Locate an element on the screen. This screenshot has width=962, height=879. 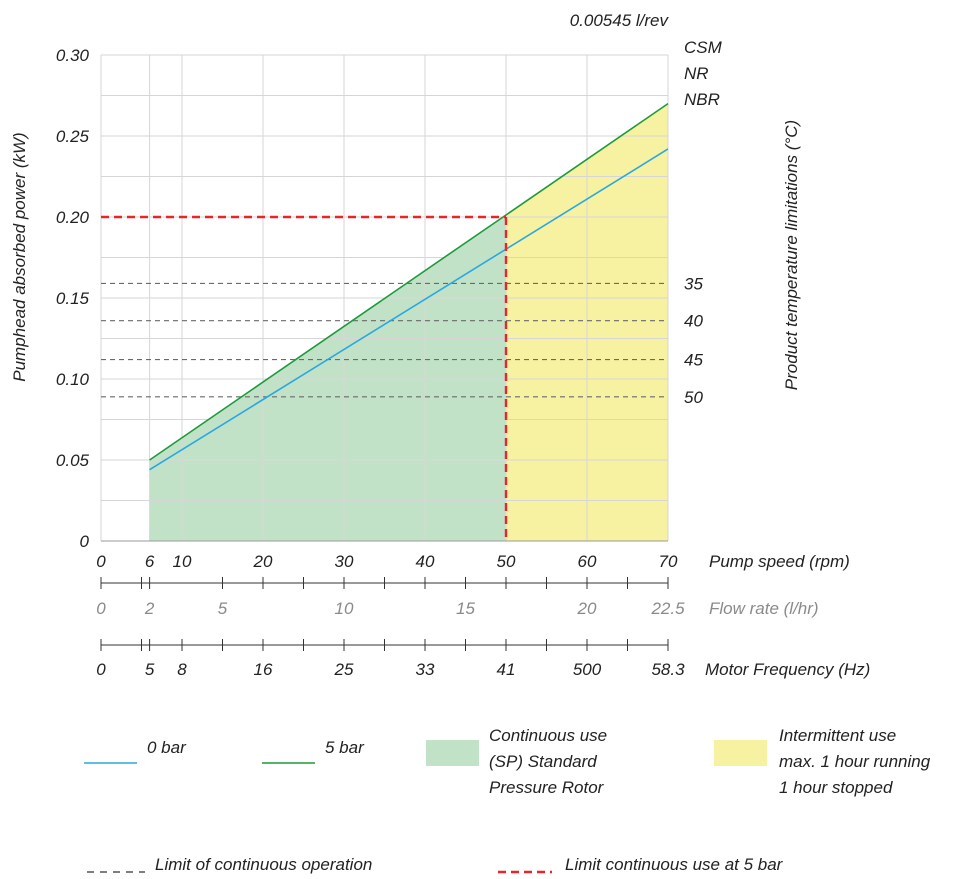
axis-2-tick-label-15: 58.3 is located at coordinates (668, 669).